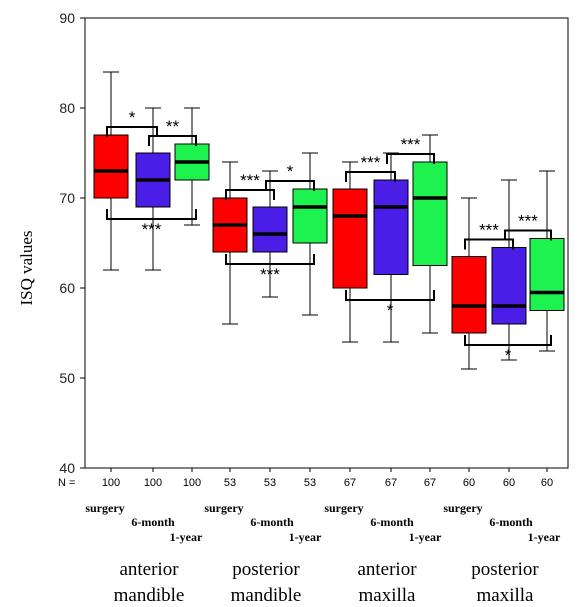  What do you see at coordinates (67, 378) in the screenshot?
I see `y-tick-label: 50` at bounding box center [67, 378].